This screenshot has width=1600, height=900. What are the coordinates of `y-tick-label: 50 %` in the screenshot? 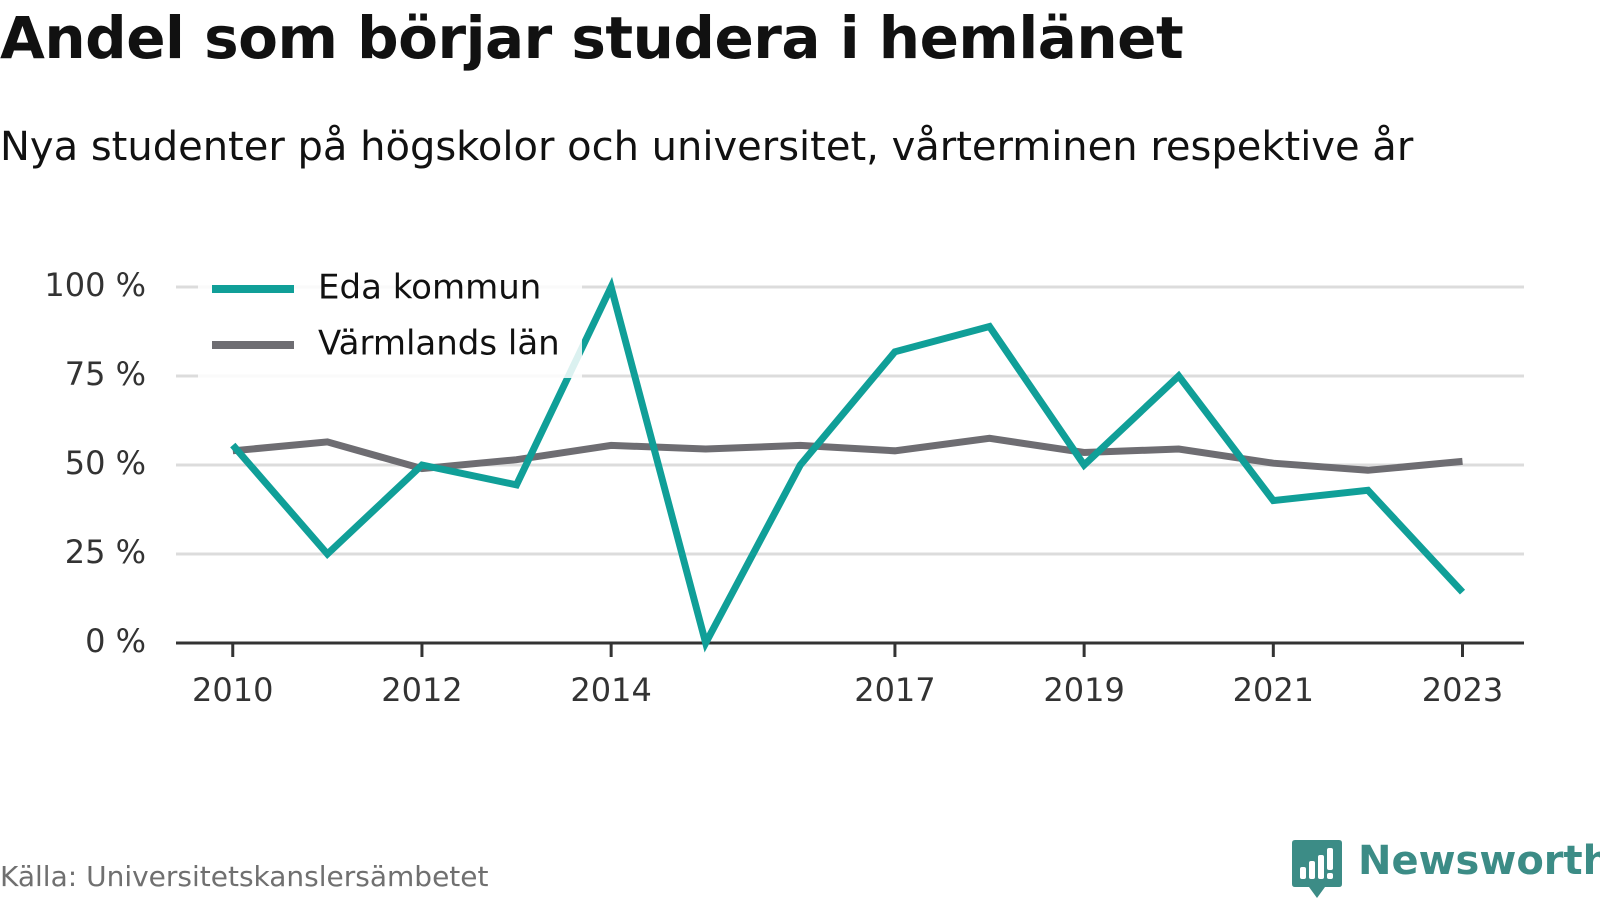 It's located at (105, 463).